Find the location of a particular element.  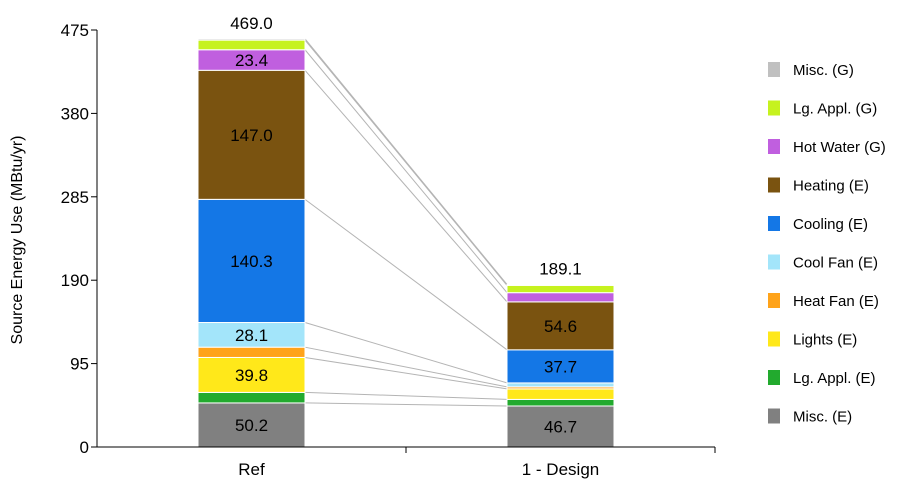

legend-label: Heating (E) is located at coordinates (831, 186).